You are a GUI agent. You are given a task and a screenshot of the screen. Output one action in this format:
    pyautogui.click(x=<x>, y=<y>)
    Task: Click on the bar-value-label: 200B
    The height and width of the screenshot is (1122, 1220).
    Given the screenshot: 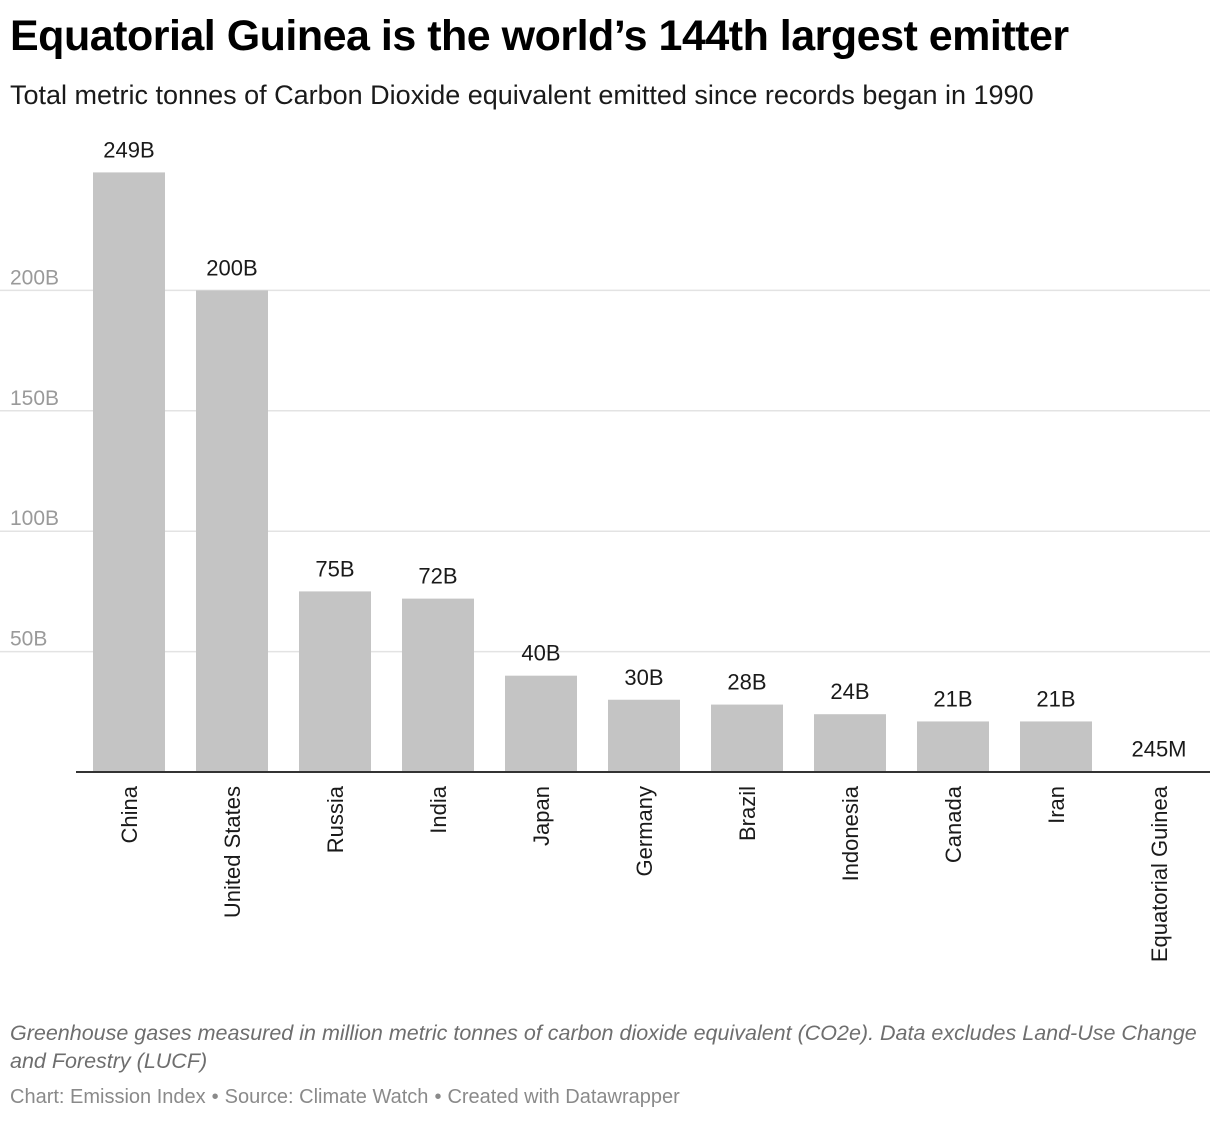 What is the action you would take?
    pyautogui.click(x=231, y=267)
    